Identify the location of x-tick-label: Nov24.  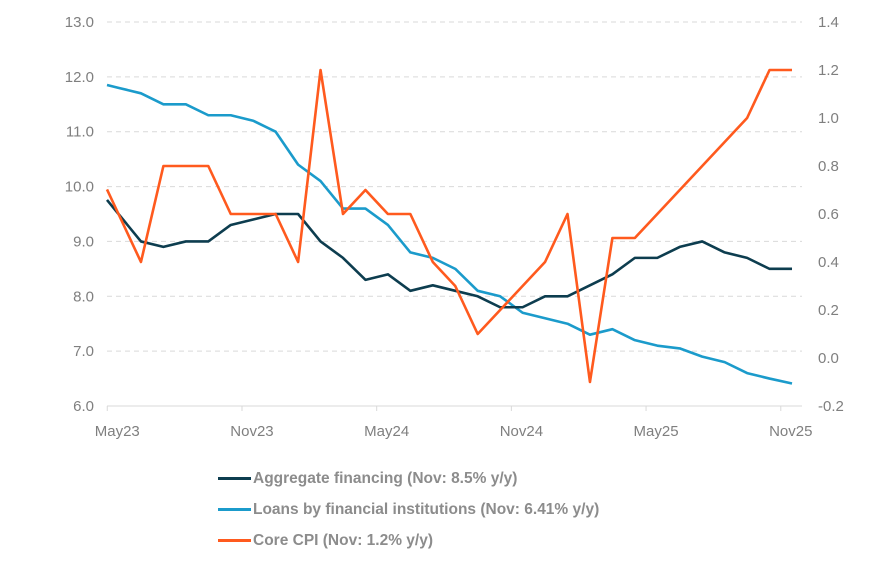
(521, 431).